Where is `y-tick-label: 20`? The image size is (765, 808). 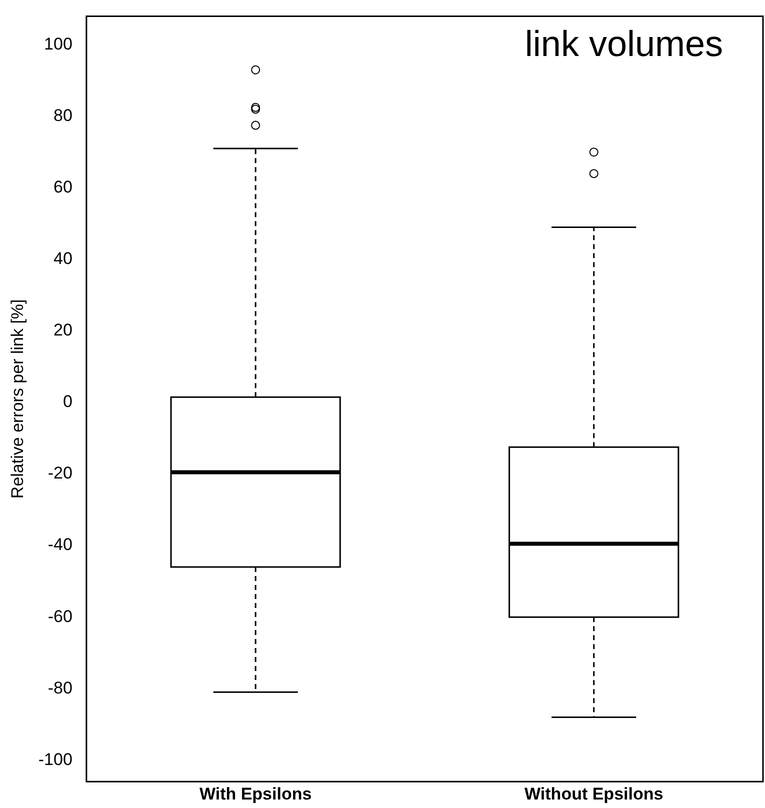
y-tick-label: 20 is located at coordinates (63, 330).